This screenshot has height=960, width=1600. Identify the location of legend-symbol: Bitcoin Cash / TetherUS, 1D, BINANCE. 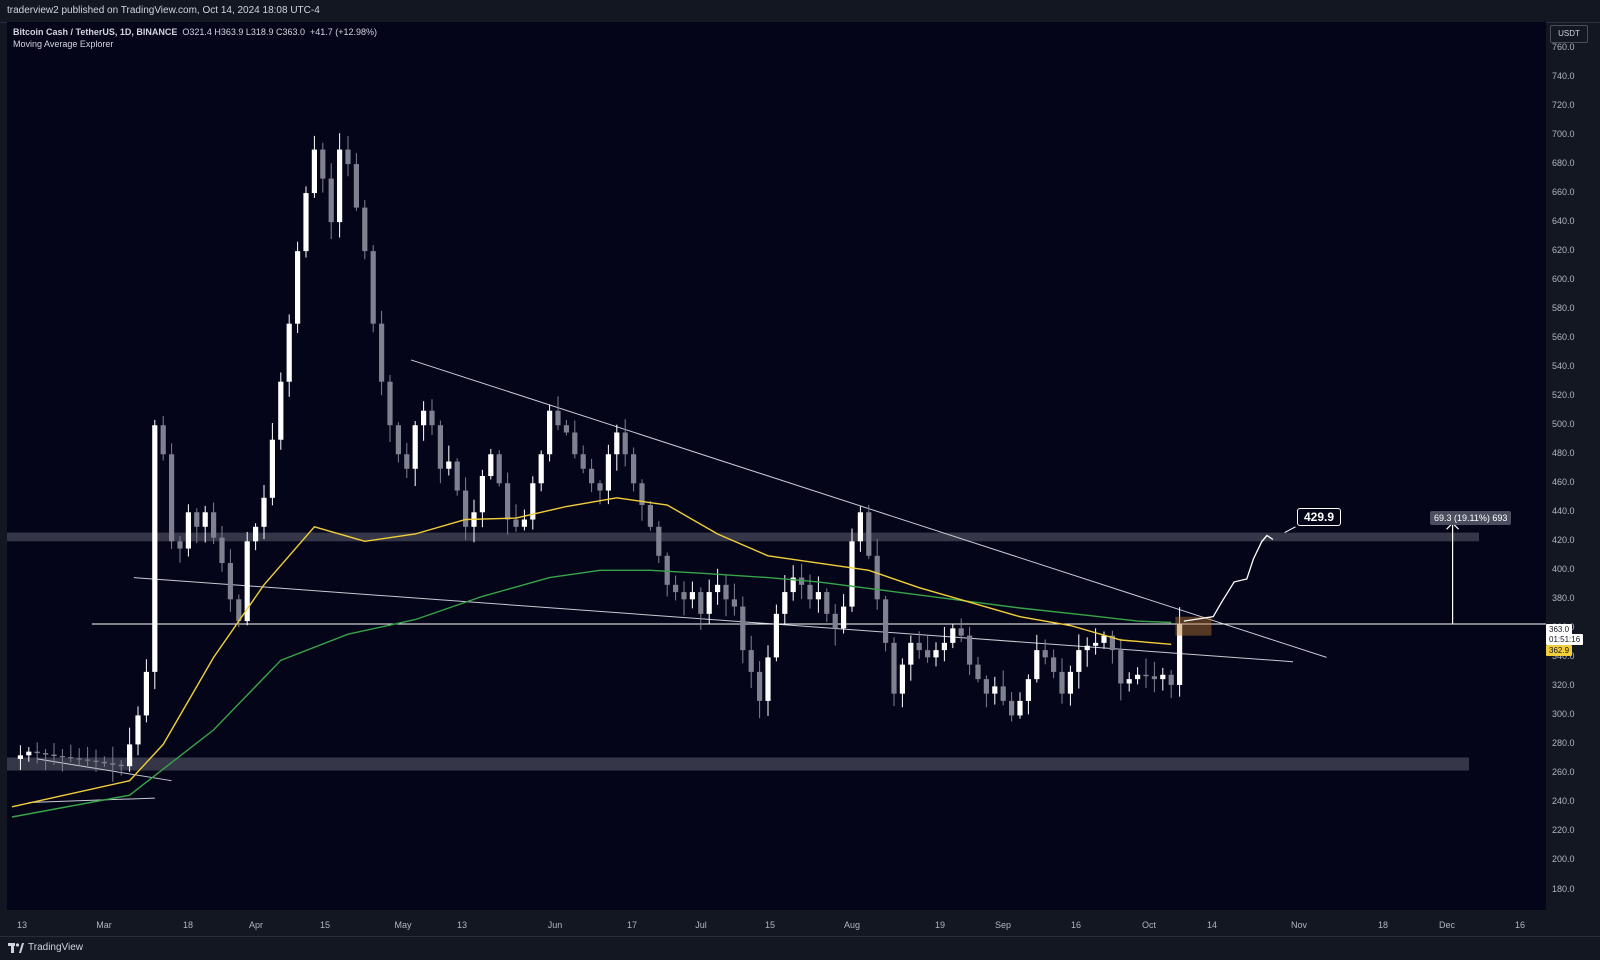
(95, 32).